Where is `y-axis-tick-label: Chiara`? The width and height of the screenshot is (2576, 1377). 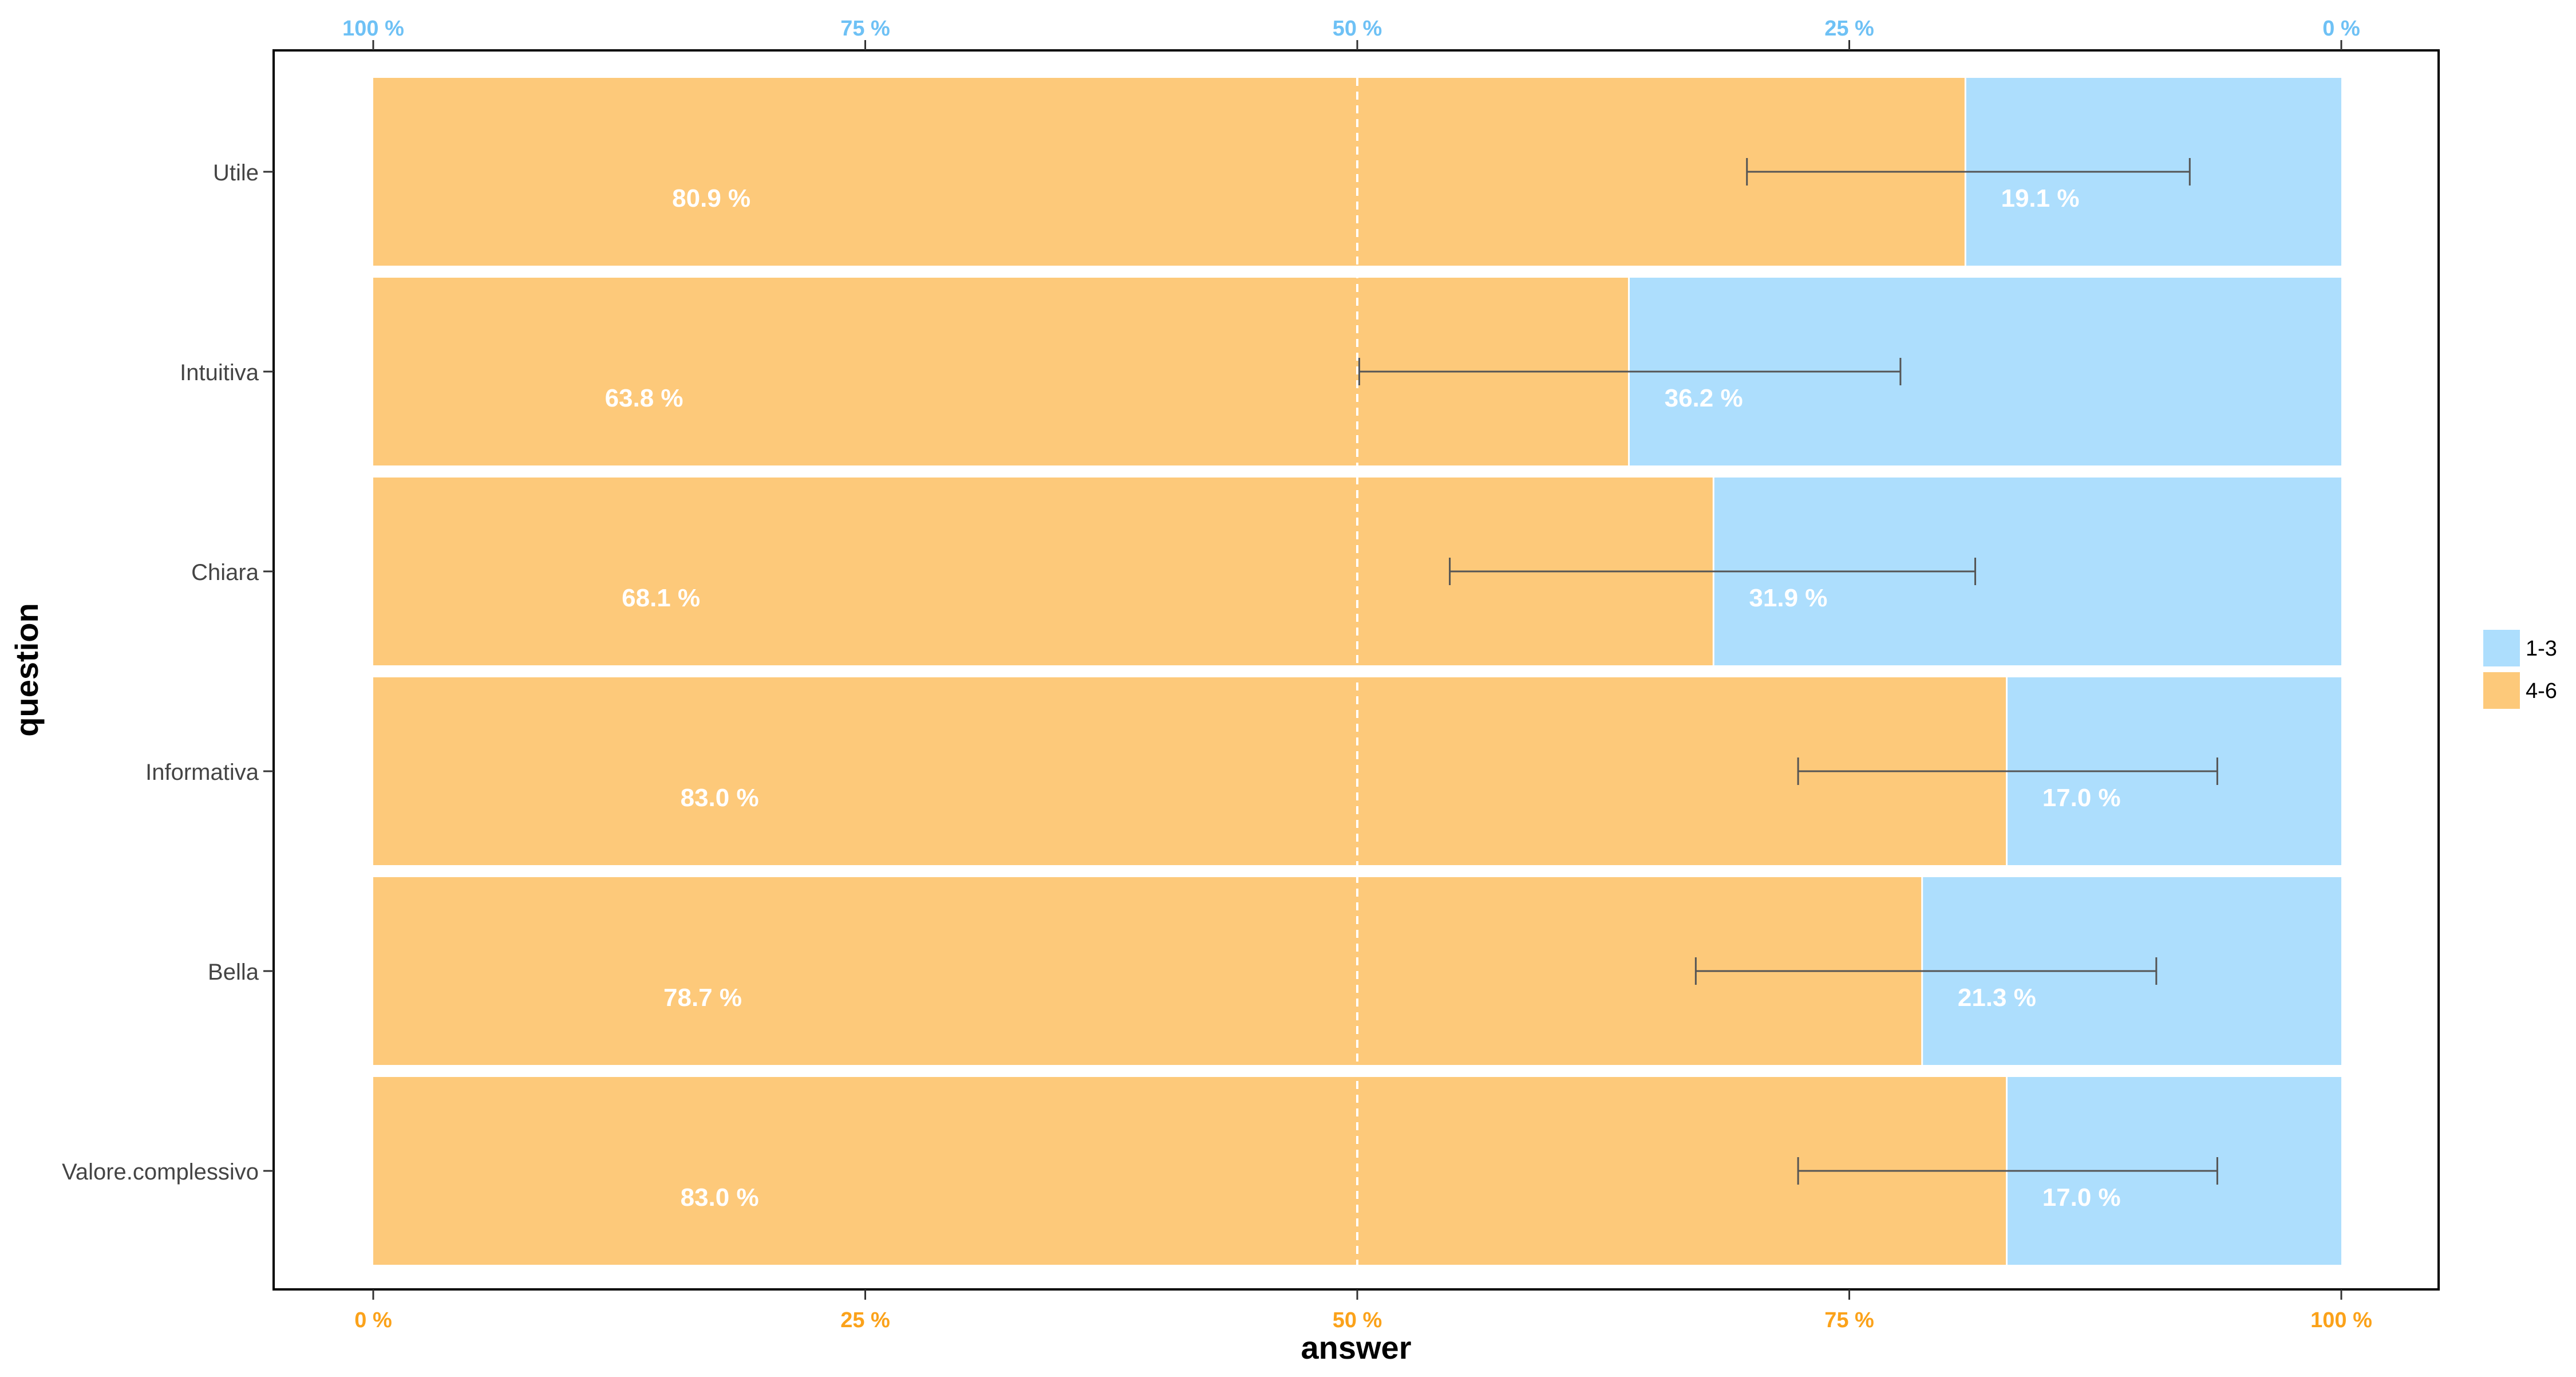
y-axis-tick-label: Chiara is located at coordinates (225, 572).